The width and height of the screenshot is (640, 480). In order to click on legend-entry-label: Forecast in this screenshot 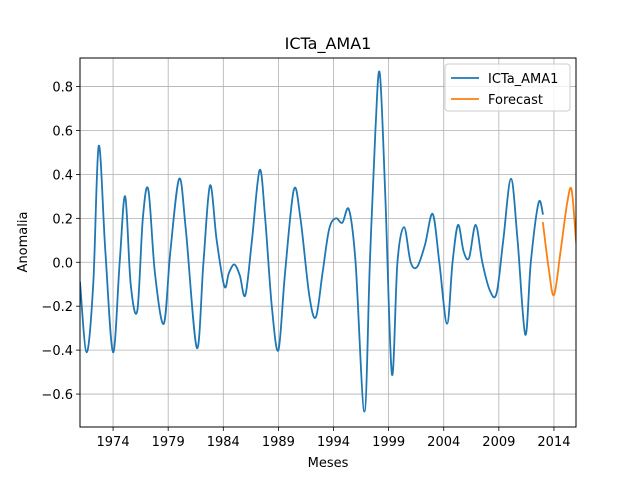, I will do `click(515, 100)`.